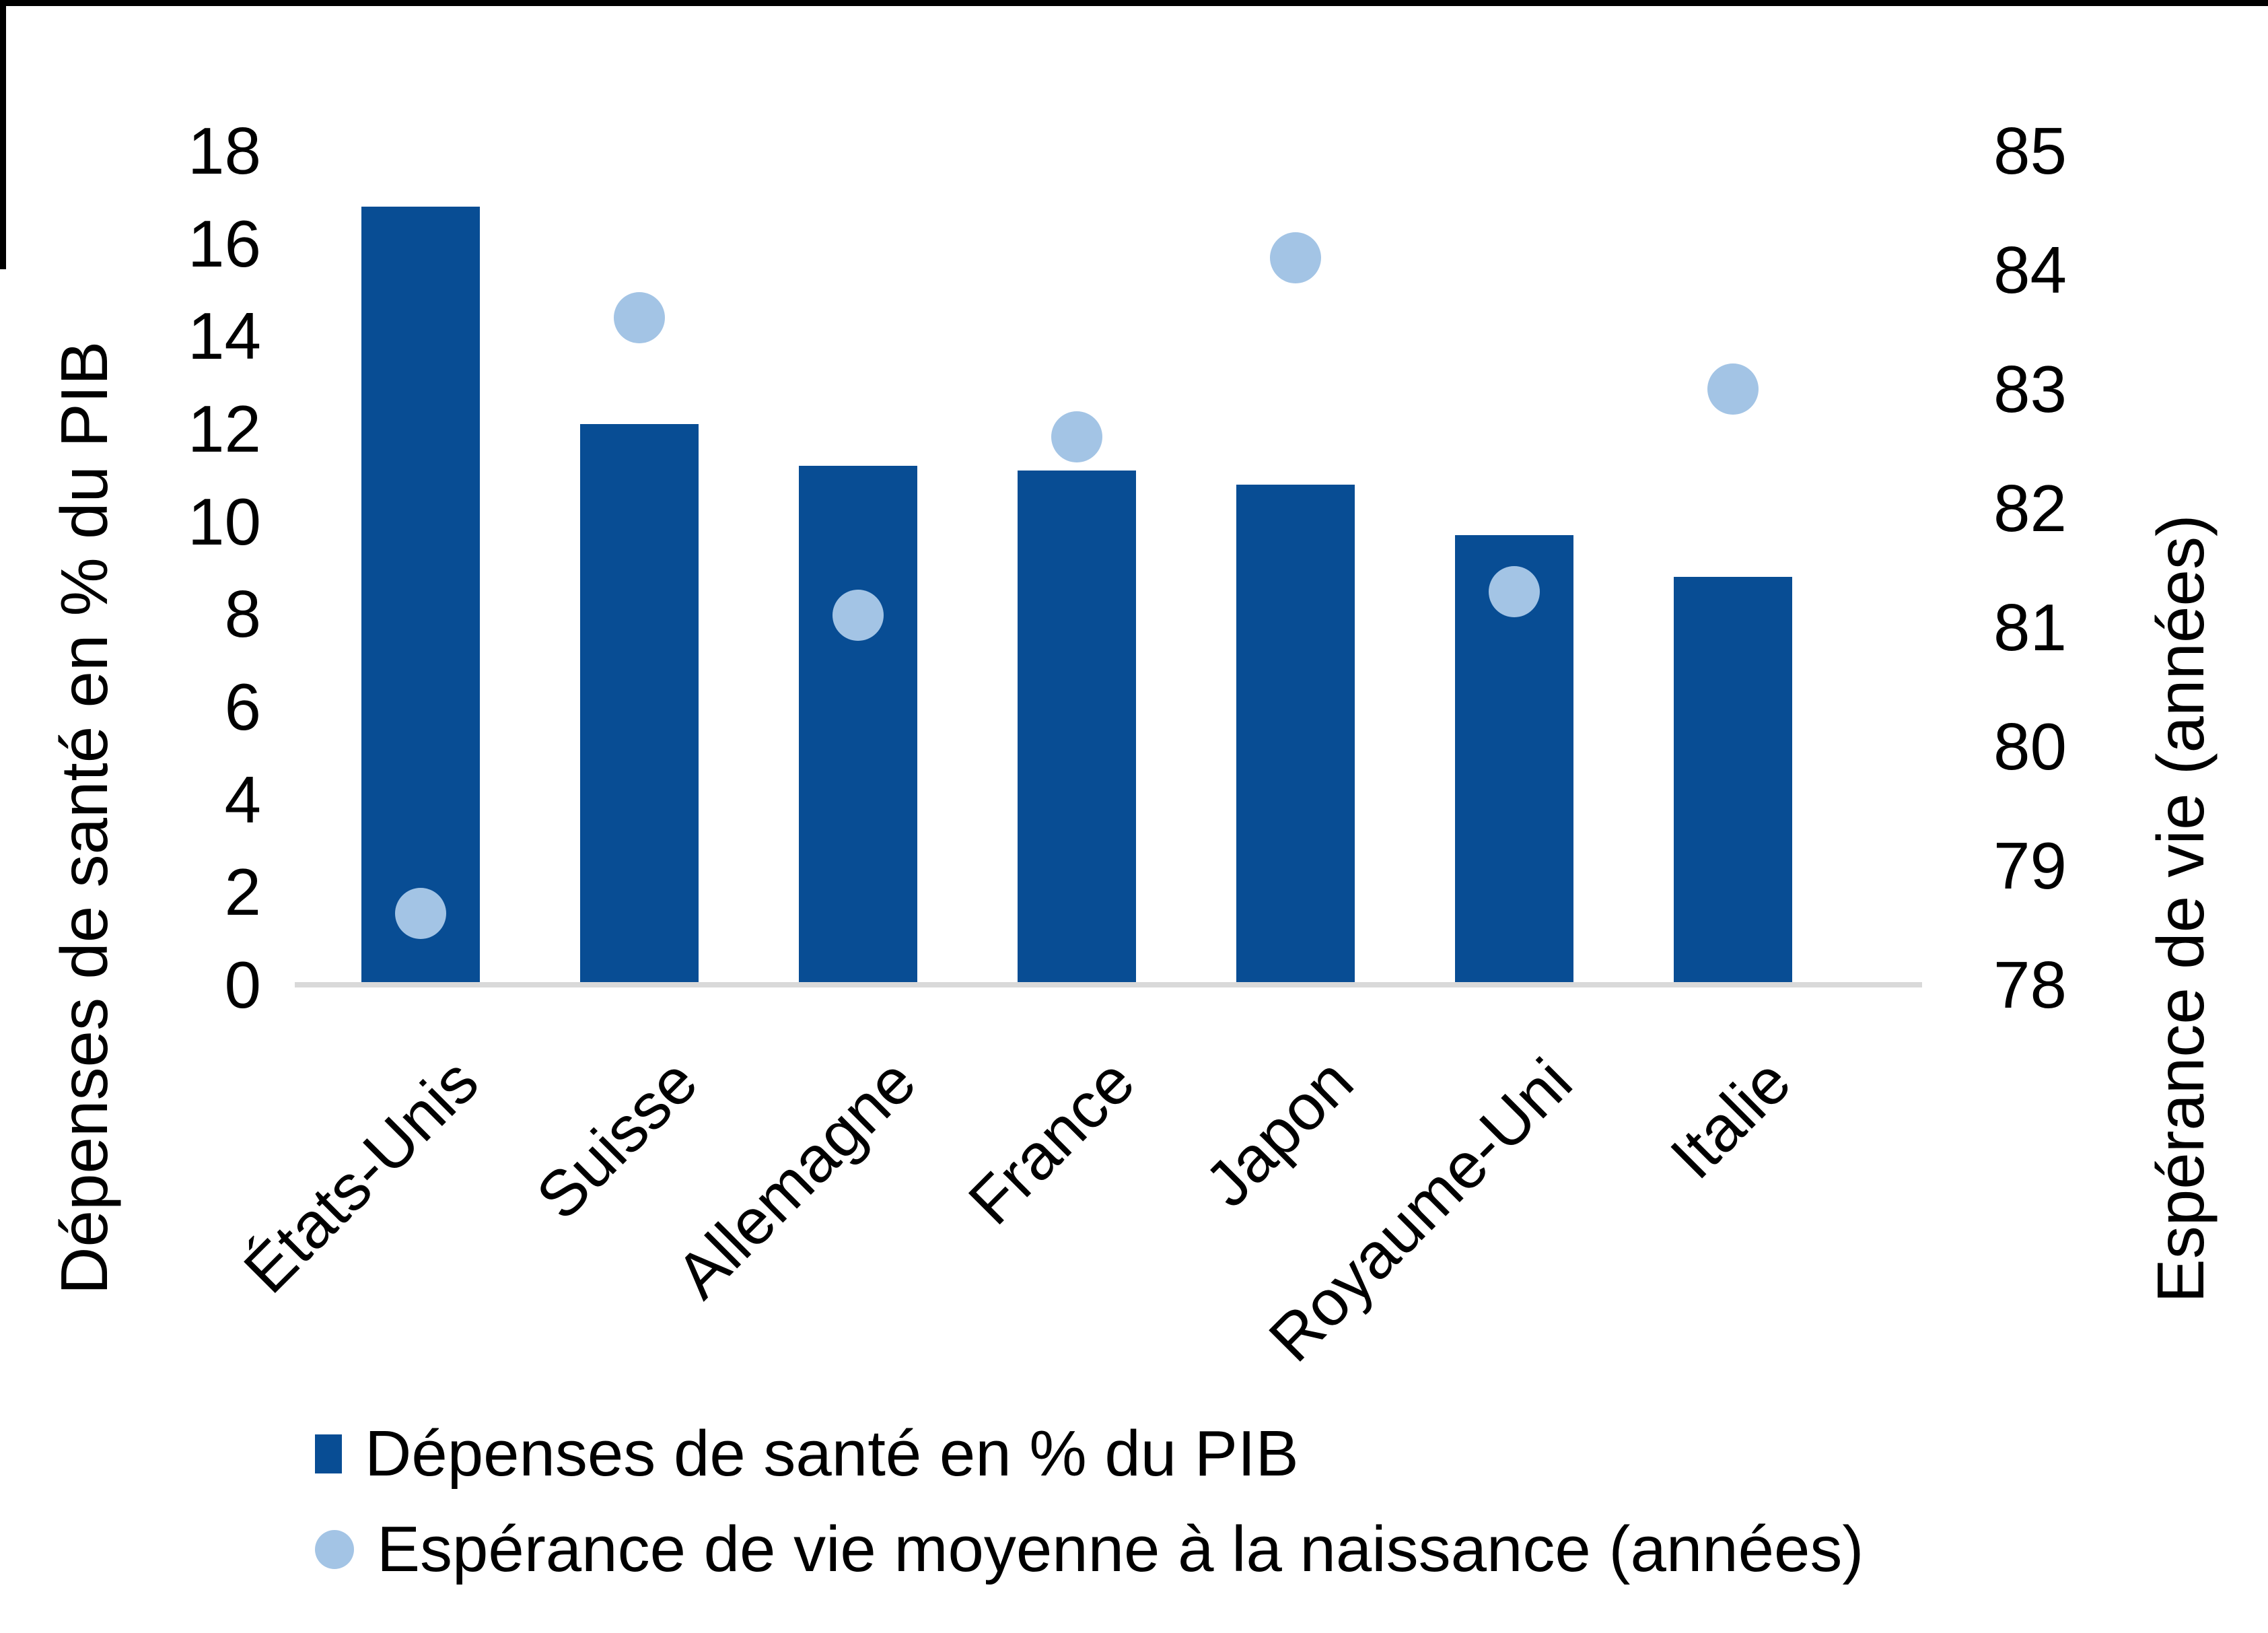  I want to click on left-axis-tick-18: 18, so click(224, 151).